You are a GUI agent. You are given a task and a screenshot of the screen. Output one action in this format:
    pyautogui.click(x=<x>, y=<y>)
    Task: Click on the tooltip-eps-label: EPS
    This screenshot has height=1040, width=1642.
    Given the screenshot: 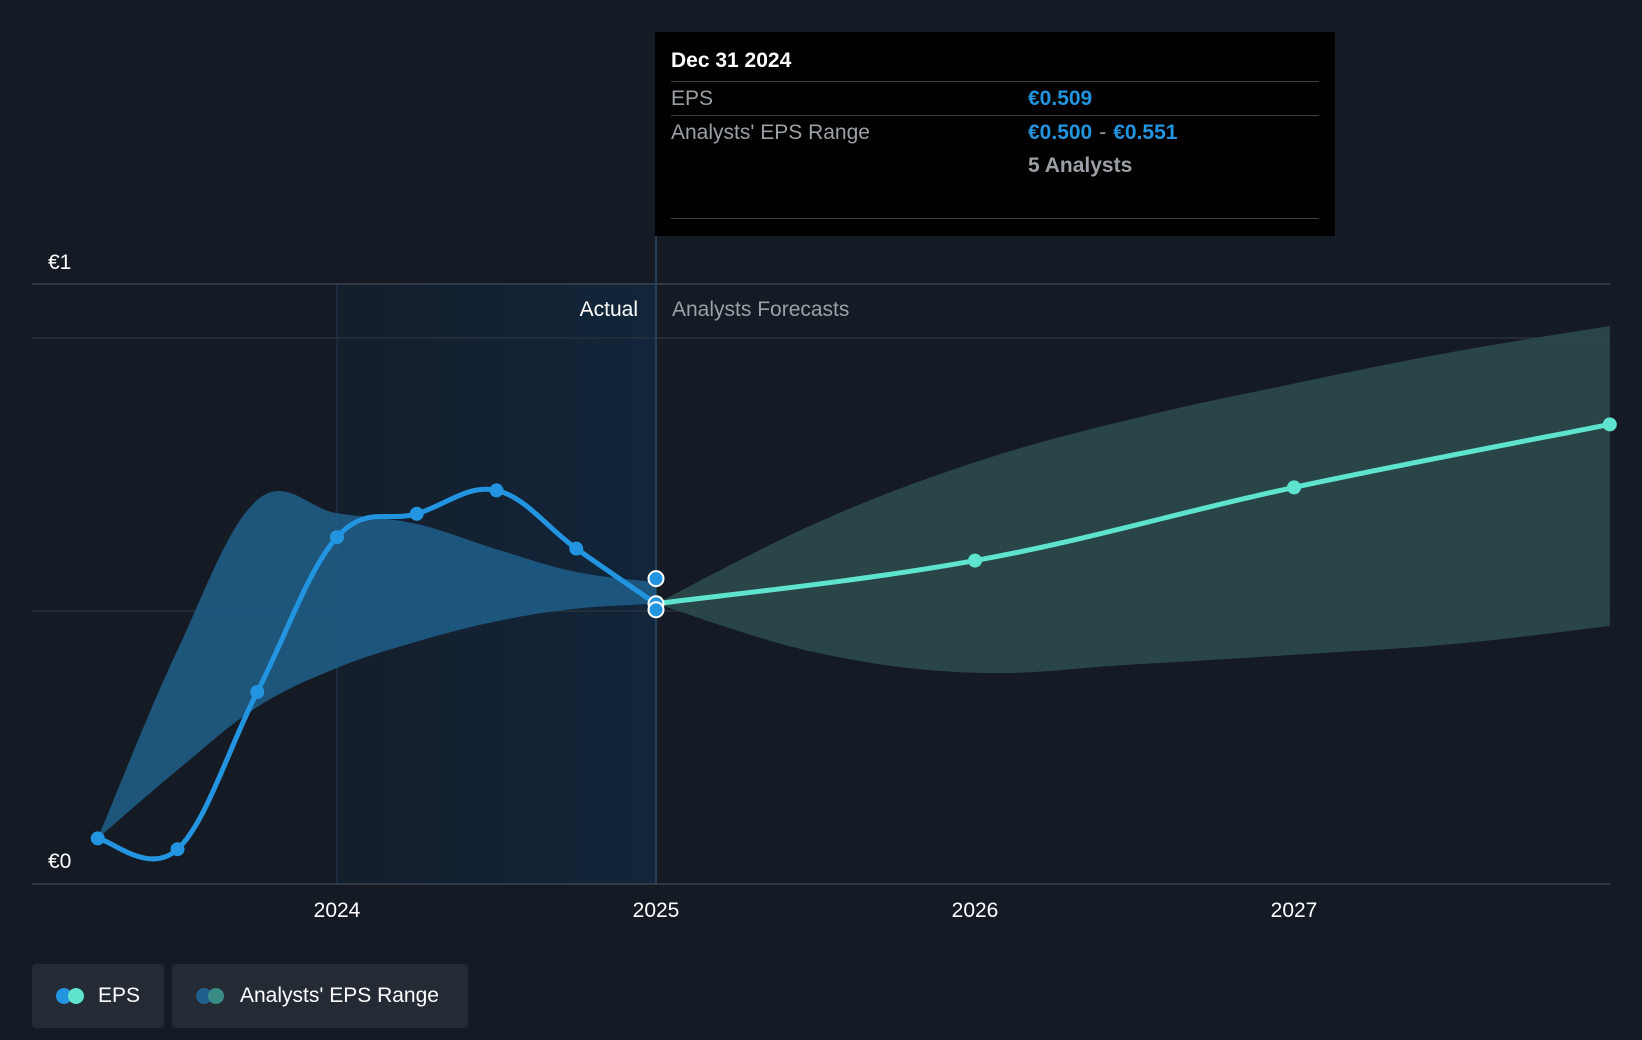 What is the action you would take?
    pyautogui.click(x=692, y=98)
    